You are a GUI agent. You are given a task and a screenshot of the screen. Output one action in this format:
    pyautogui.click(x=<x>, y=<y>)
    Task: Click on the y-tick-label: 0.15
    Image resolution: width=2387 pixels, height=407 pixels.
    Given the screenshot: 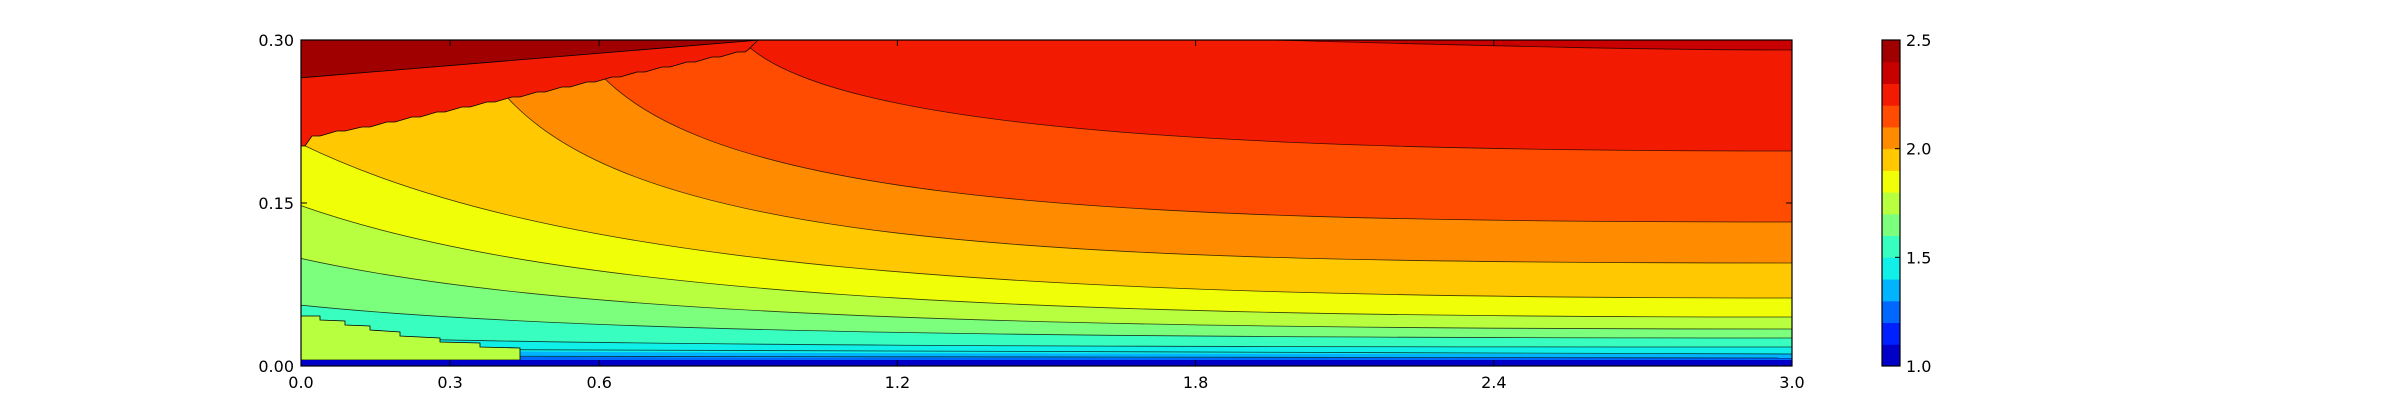 What is the action you would take?
    pyautogui.click(x=276, y=203)
    